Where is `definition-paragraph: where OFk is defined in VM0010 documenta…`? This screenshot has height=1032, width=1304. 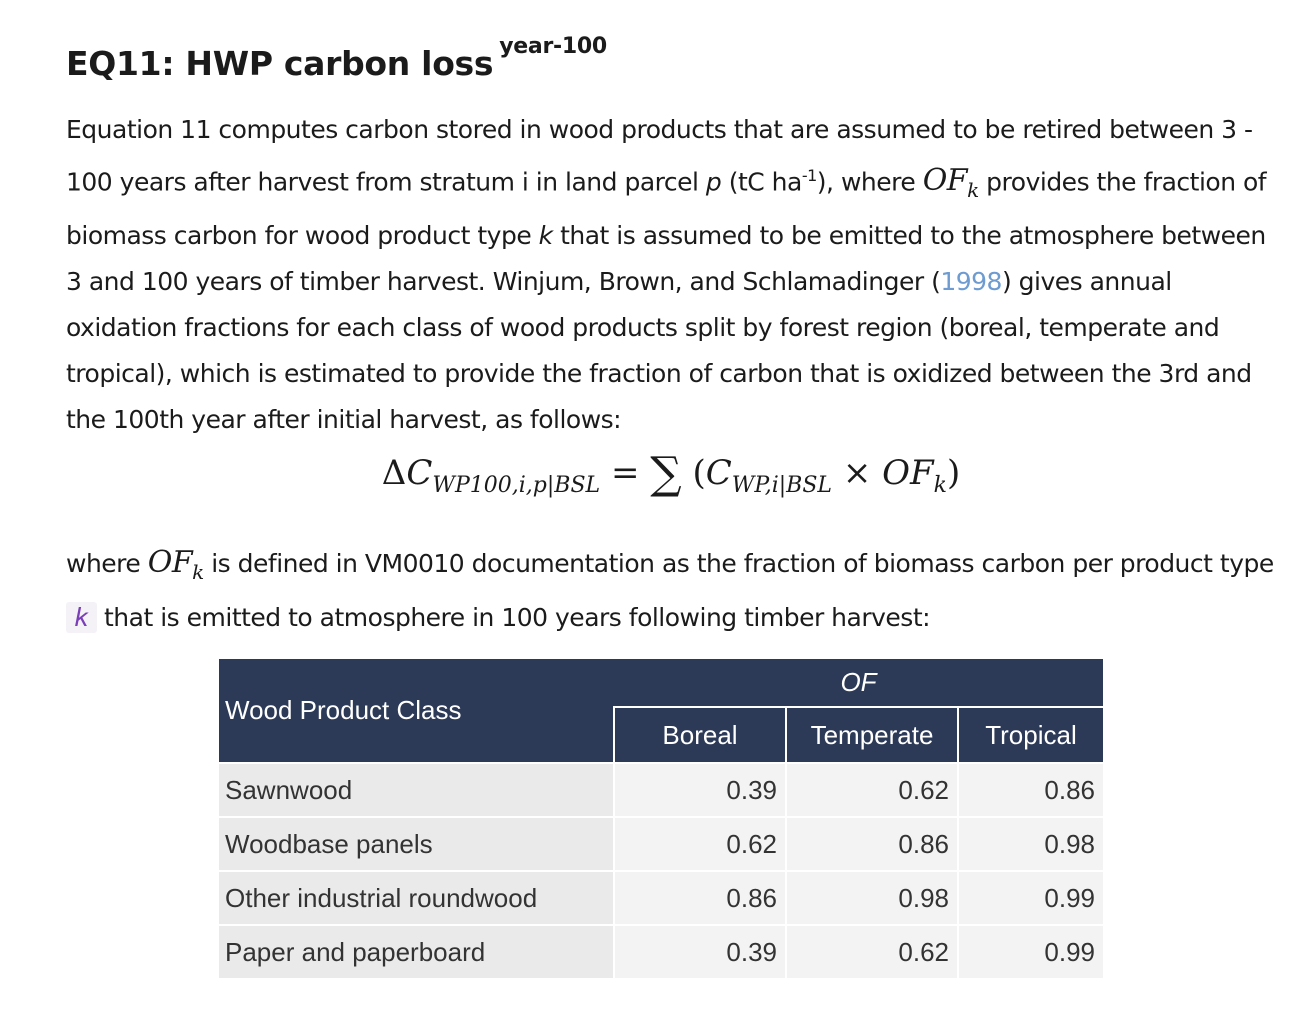
definition-paragraph: where OFk is defined in VM0010 documenta… is located at coordinates (671, 590).